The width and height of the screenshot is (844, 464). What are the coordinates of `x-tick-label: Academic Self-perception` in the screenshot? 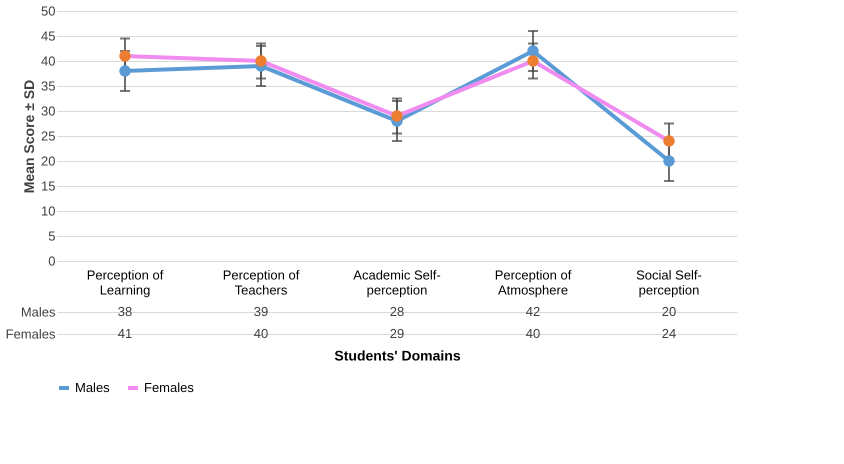 It's located at (397, 283).